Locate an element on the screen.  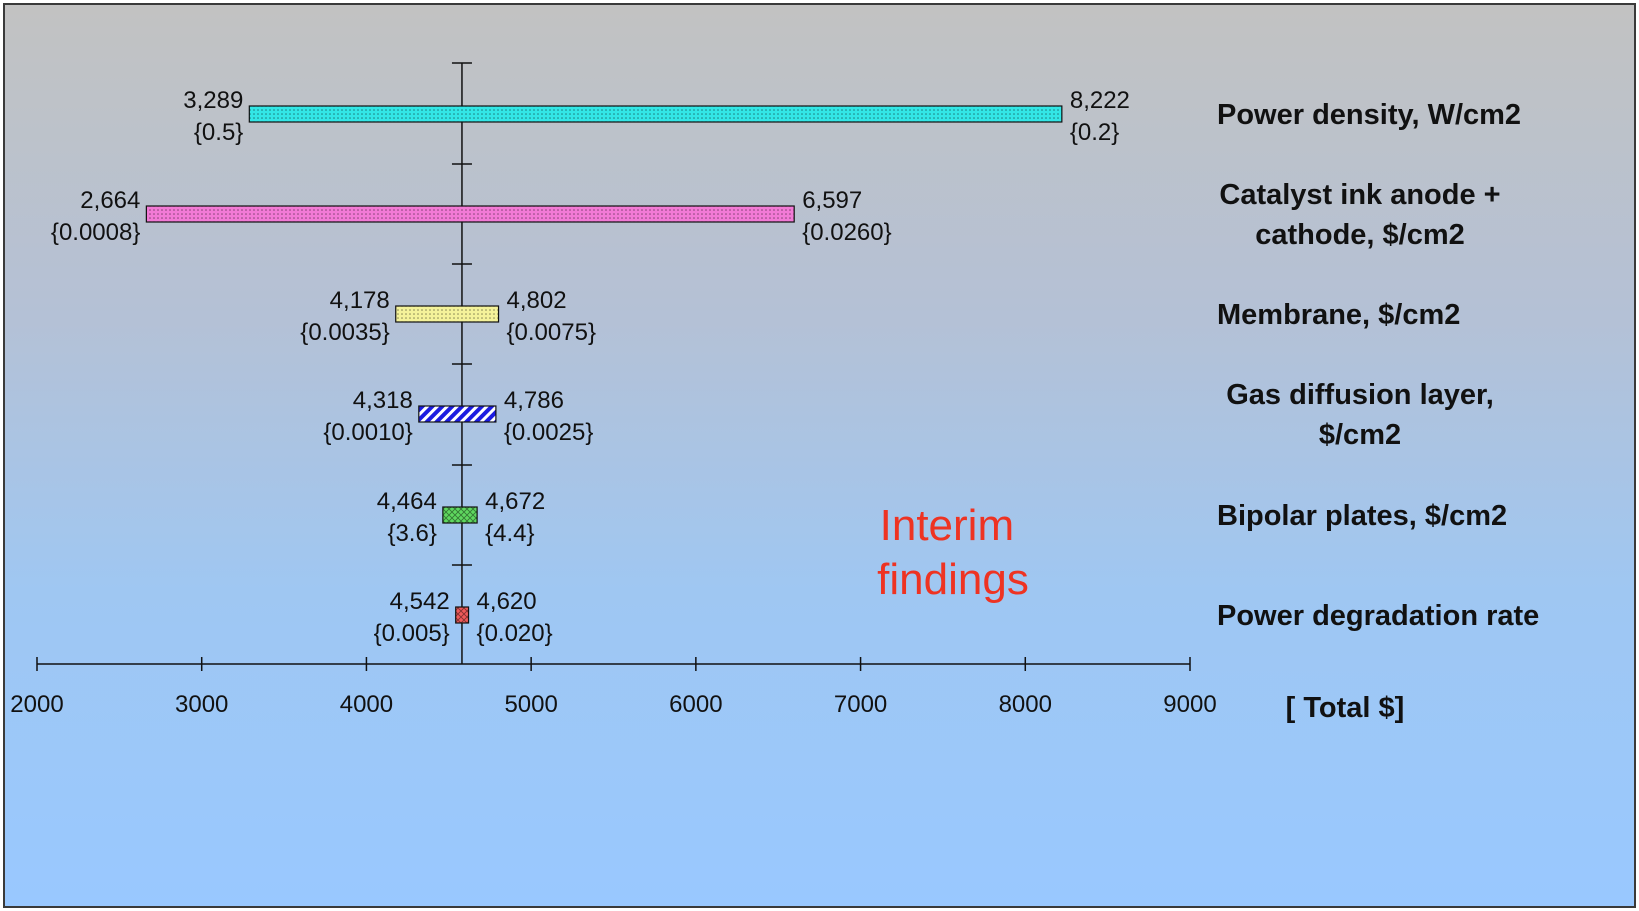
category-label: Membrane, $/cm2 is located at coordinates (1338, 315).